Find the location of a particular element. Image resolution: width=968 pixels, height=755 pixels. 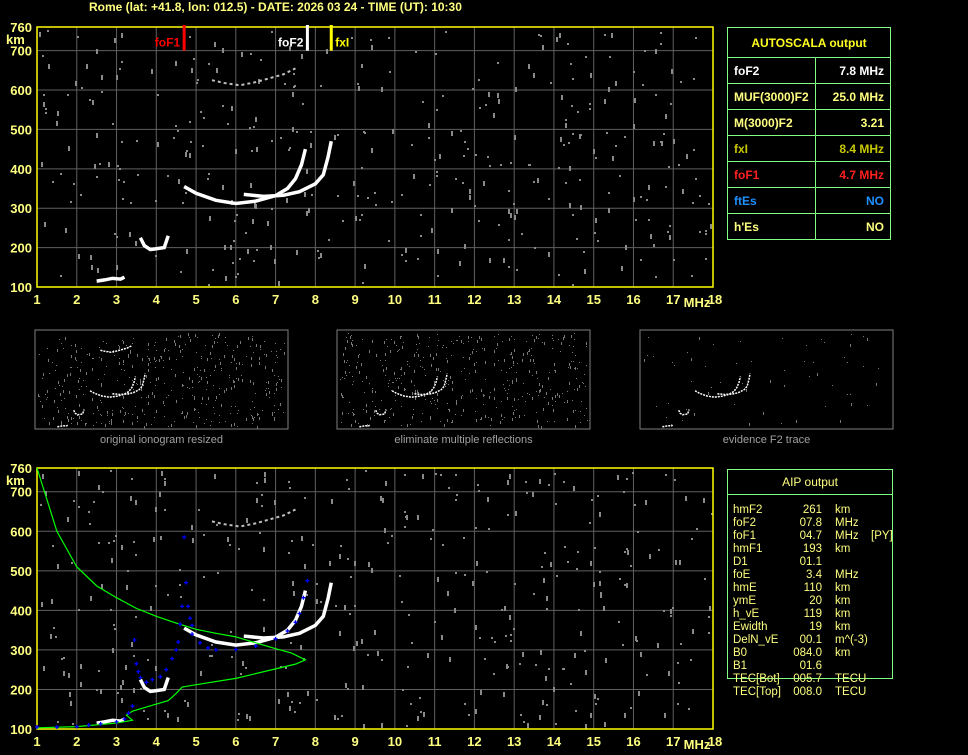

aip-value: 084.0 is located at coordinates (807, 653).